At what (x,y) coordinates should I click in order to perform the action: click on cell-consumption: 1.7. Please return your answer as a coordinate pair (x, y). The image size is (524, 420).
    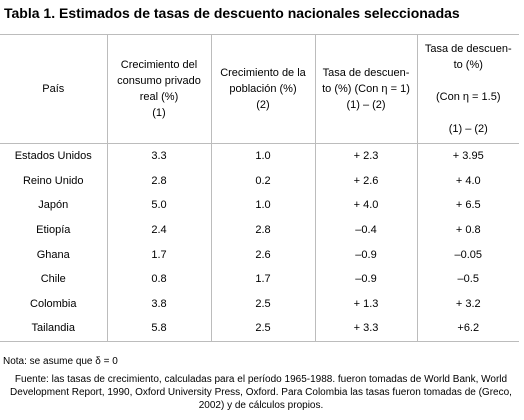
    Looking at the image, I should click on (158, 254).